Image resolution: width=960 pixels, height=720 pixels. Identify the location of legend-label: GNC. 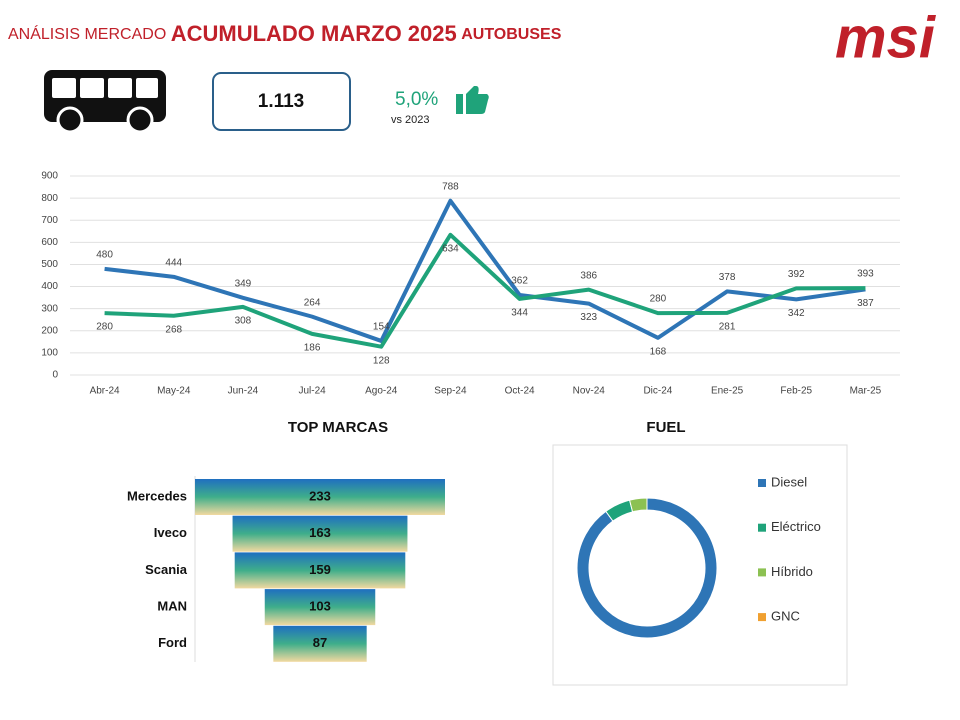
(785, 616).